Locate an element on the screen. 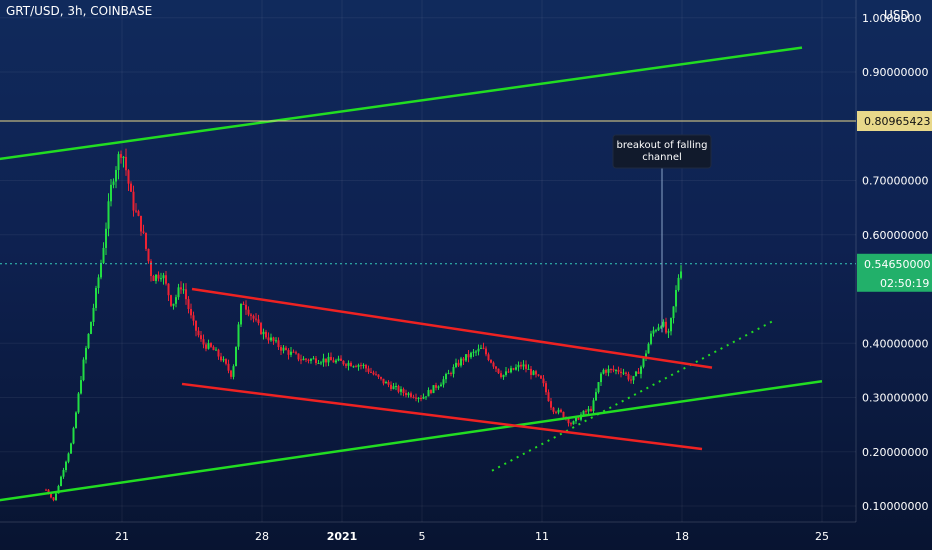  price-tick-label: 0.10000000 is located at coordinates (895, 506).